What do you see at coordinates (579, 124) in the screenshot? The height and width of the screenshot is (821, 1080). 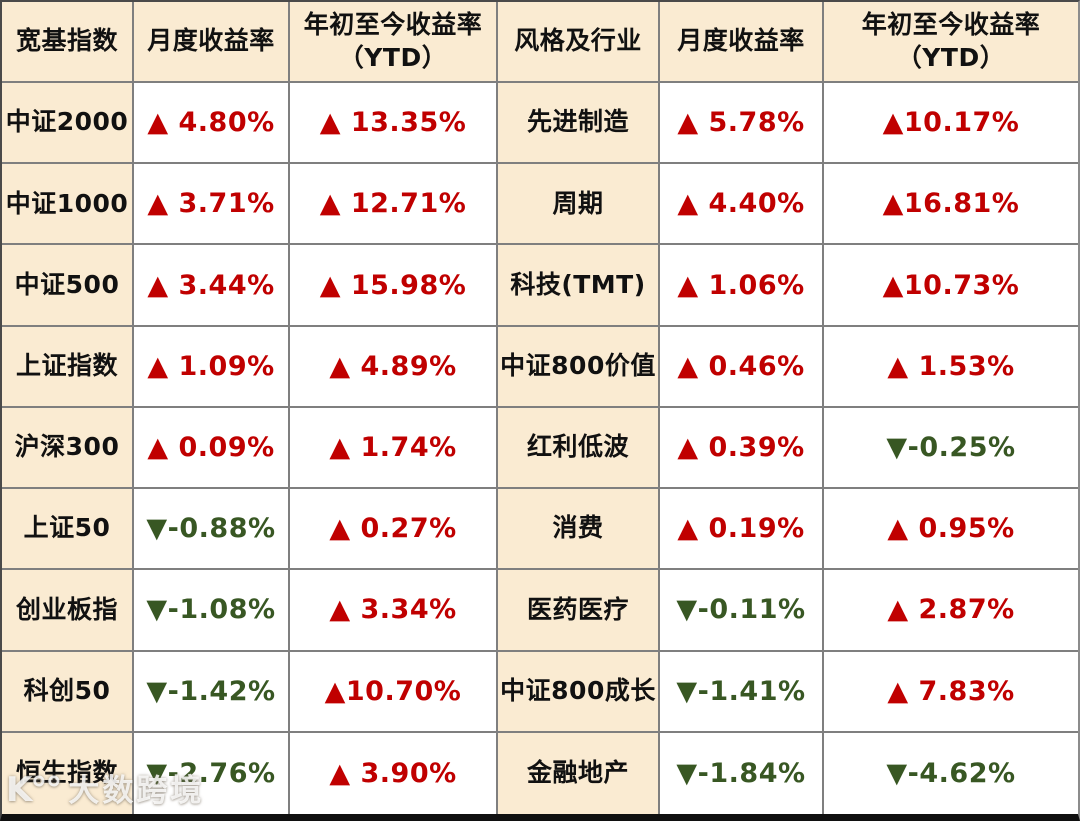 I see `index-name-cell: 先进制造` at bounding box center [579, 124].